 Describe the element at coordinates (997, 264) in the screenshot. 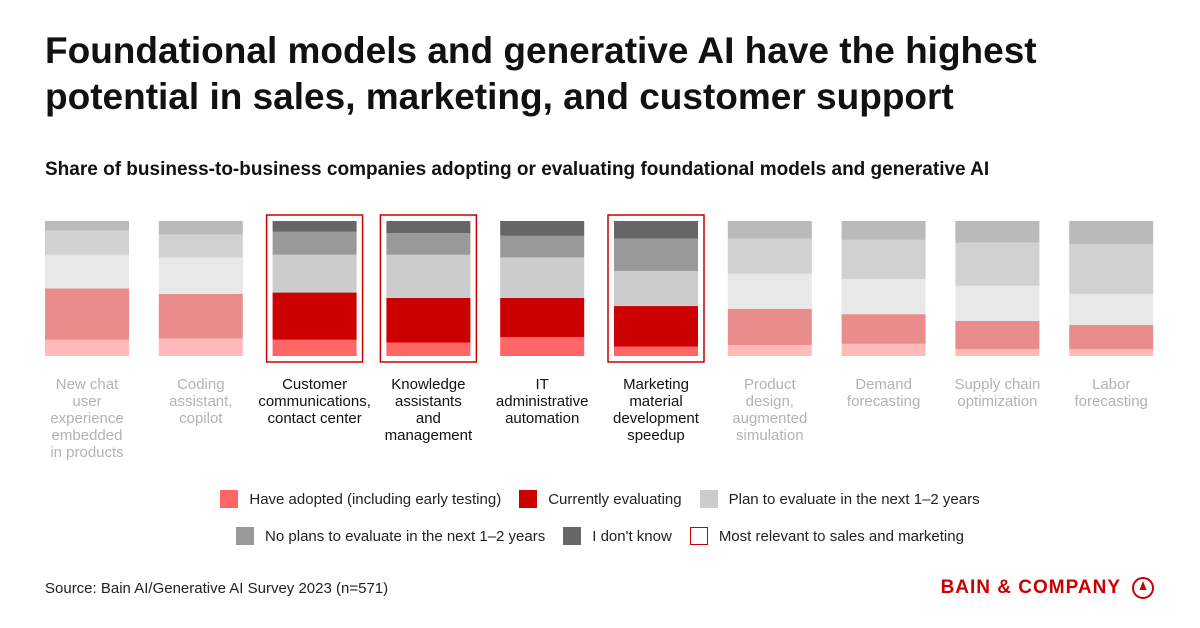

I see `bar-supply-chain-no_plans` at that location.